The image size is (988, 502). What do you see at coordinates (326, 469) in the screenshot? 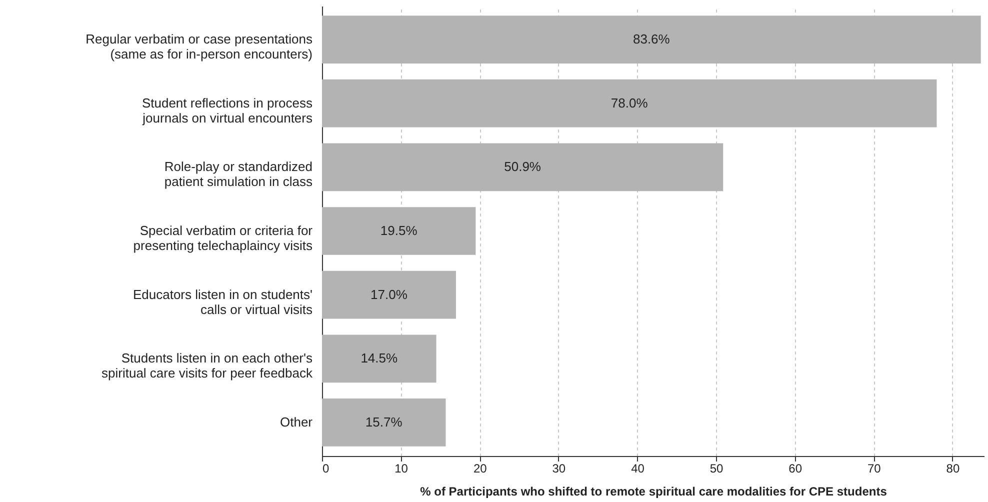
I see `x-tick-label: 0` at bounding box center [326, 469].